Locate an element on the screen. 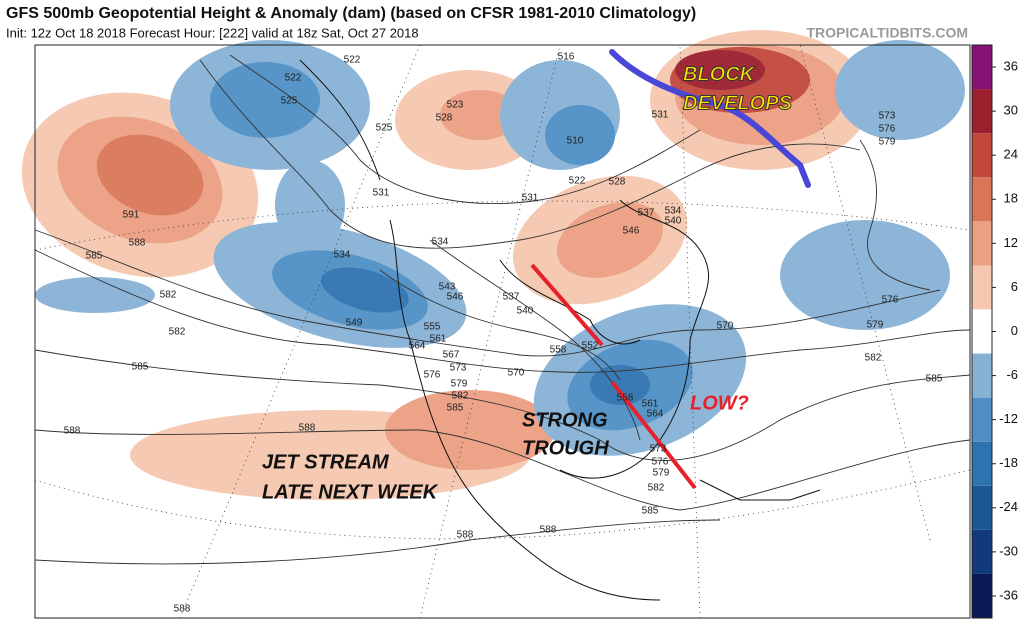 Image resolution: width=1024 pixels, height=638 pixels. contour-label: 525 is located at coordinates (384, 128).